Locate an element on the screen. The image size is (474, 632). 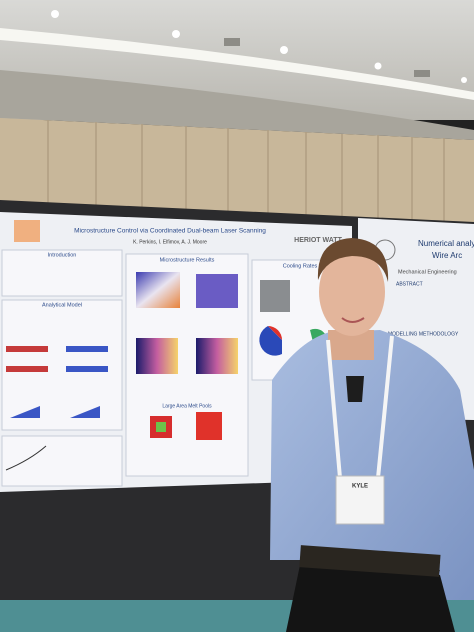
section-heading: Large Area Melt Pools is located at coordinates (187, 406).